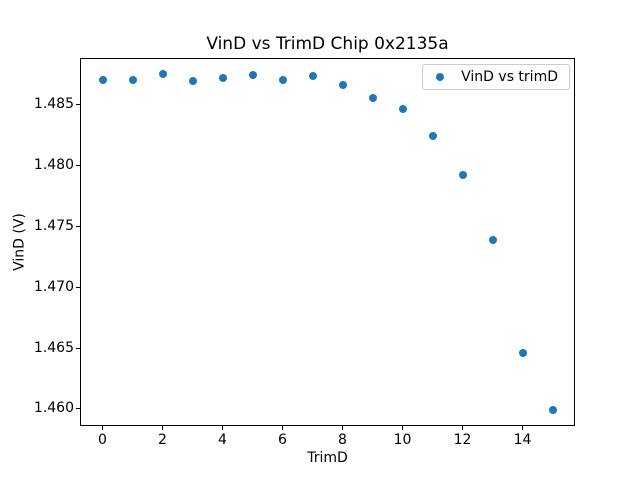 This screenshot has width=640, height=480. What do you see at coordinates (402, 440) in the screenshot?
I see `x-tick-label: 10` at bounding box center [402, 440].